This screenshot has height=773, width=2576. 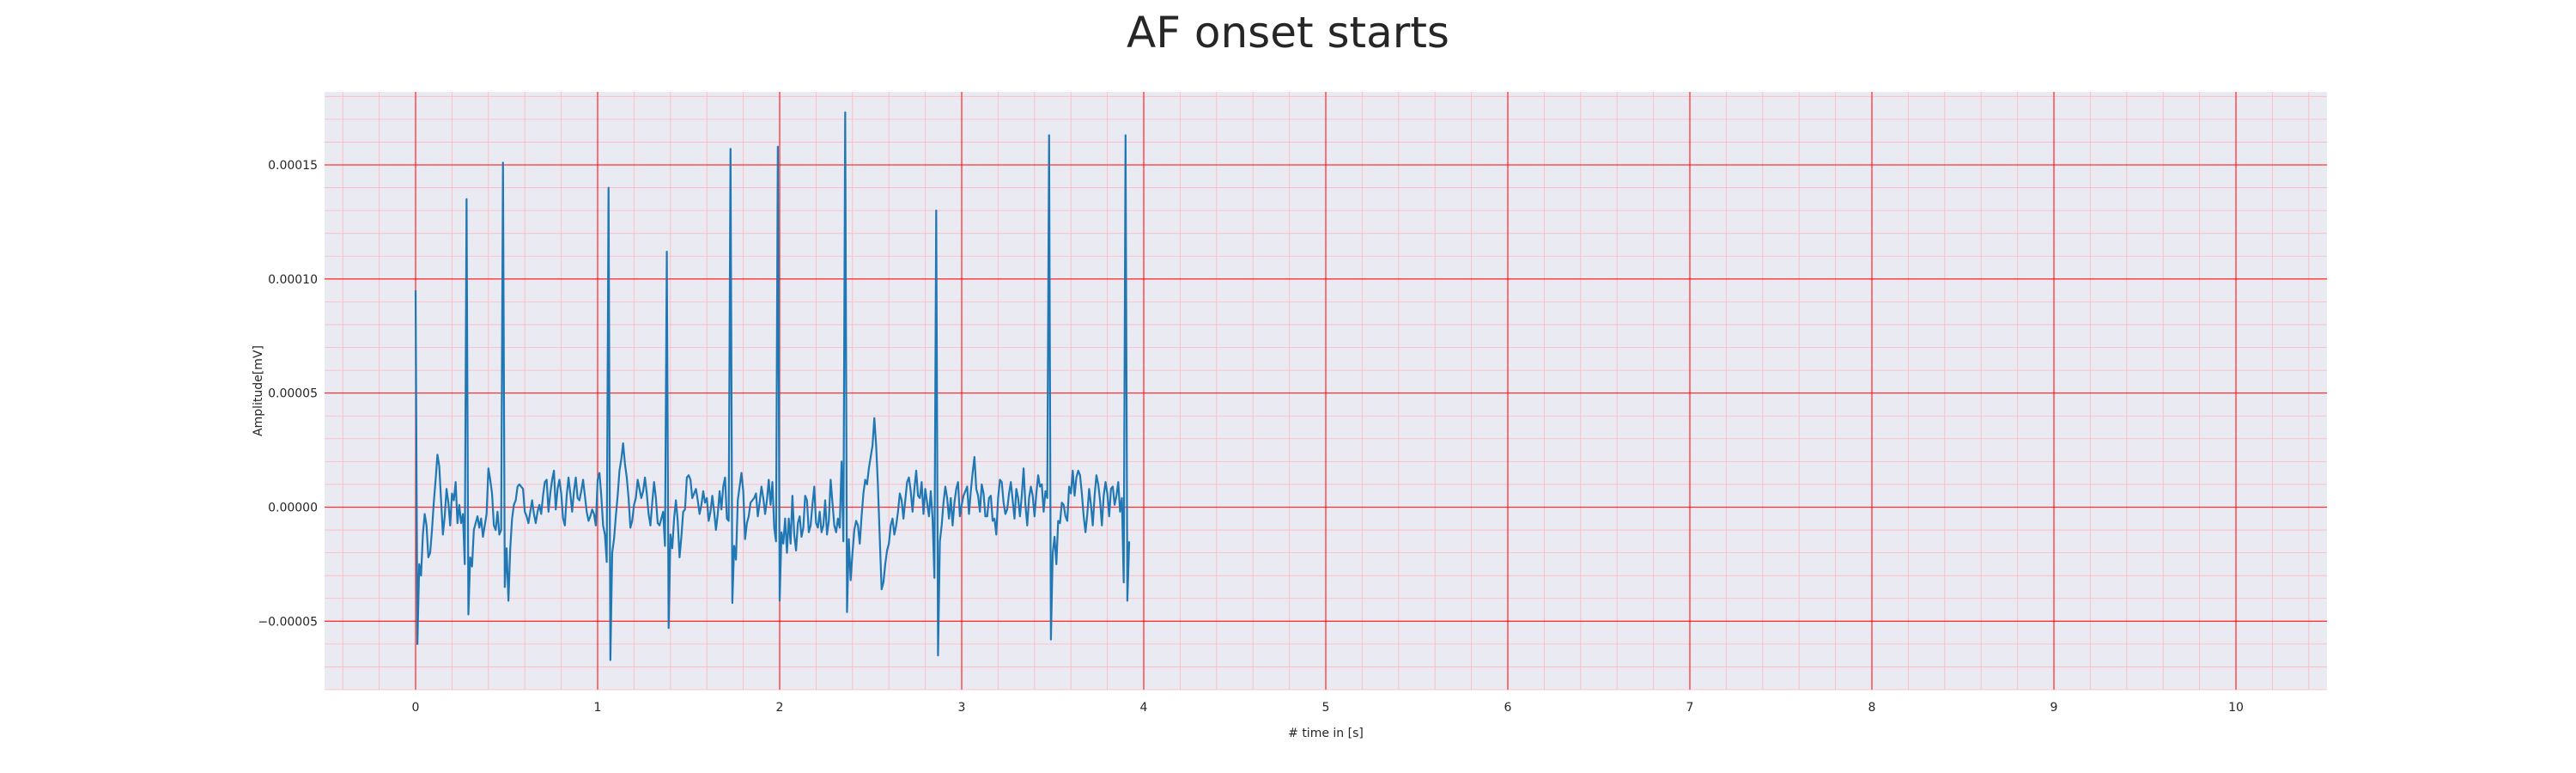 What do you see at coordinates (598, 708) in the screenshot?
I see `x-tick-label: 1` at bounding box center [598, 708].